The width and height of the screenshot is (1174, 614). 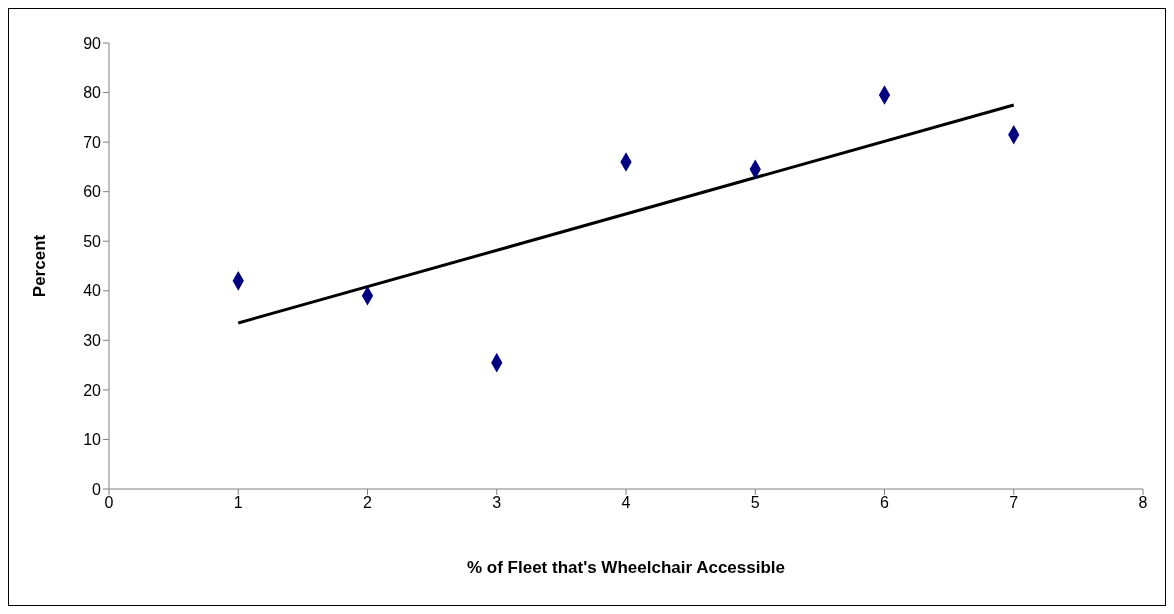 What do you see at coordinates (92, 341) in the screenshot?
I see `y-tick-label: 30` at bounding box center [92, 341].